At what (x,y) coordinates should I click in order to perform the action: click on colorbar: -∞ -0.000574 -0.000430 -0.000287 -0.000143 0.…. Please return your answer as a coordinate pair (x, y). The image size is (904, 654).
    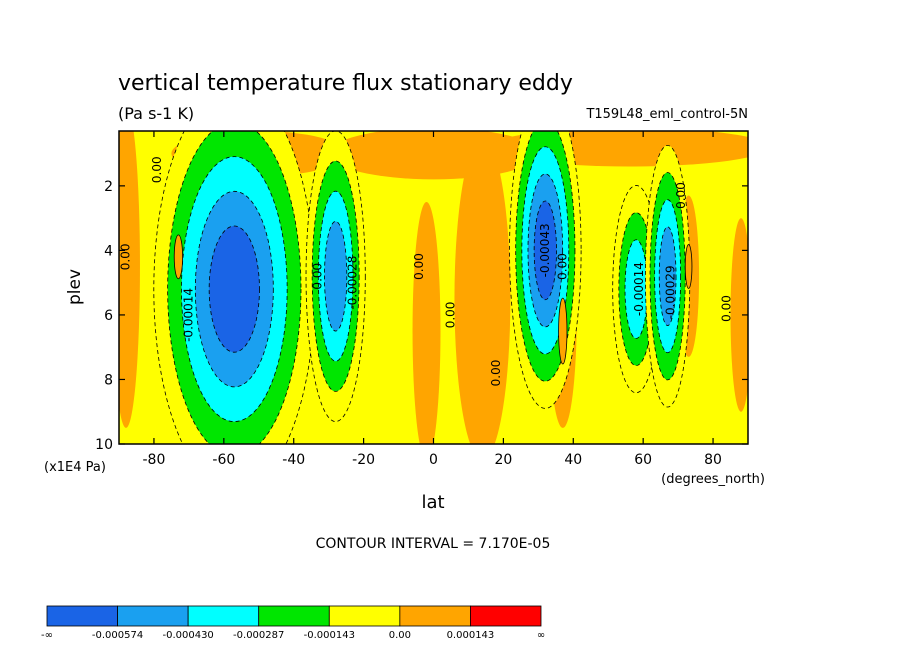
    Looking at the image, I should click on (293, 623).